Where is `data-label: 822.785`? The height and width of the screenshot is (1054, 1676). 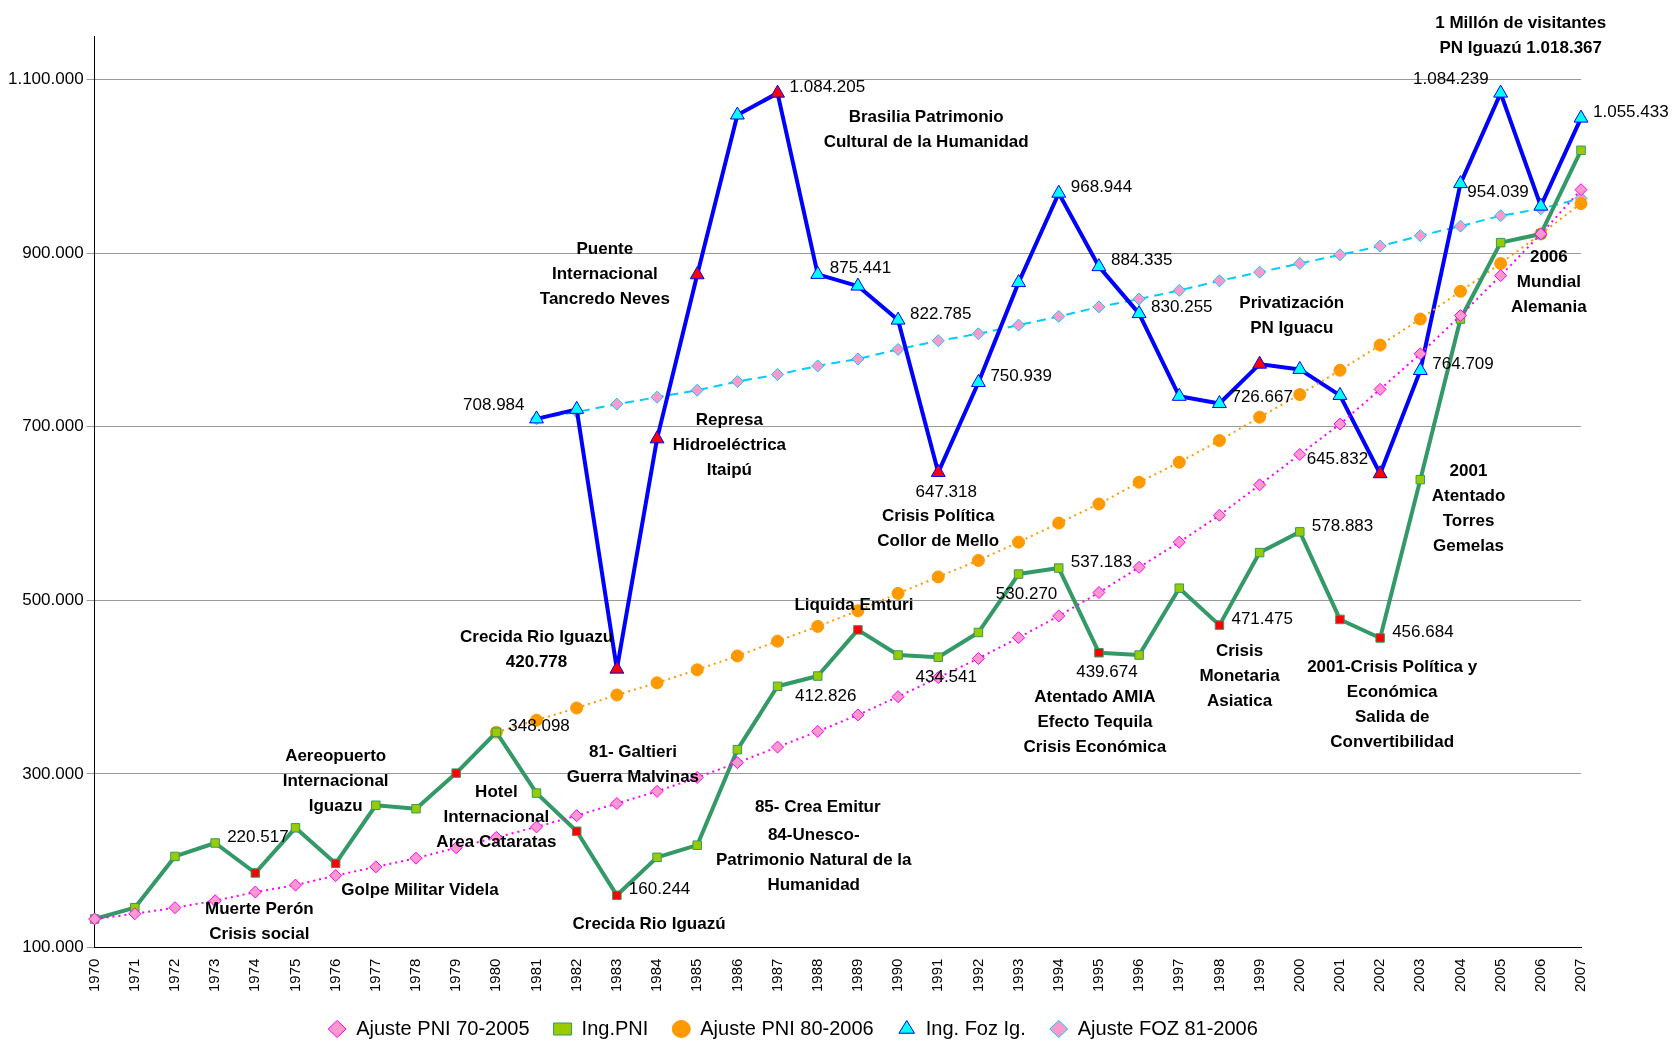 data-label: 822.785 is located at coordinates (941, 313).